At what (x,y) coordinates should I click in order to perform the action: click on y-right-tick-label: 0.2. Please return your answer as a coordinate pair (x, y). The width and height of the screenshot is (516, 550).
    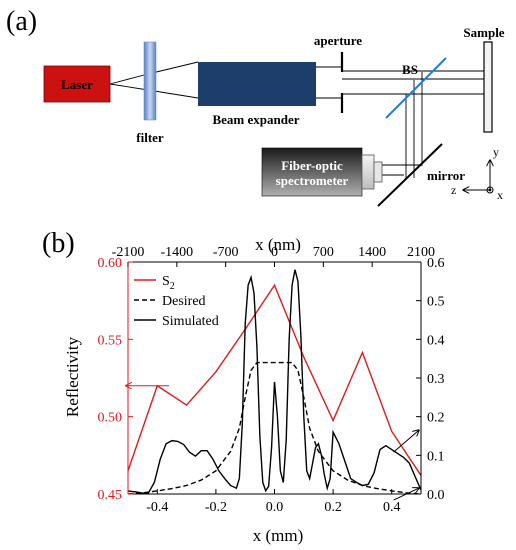
    Looking at the image, I should click on (436, 418).